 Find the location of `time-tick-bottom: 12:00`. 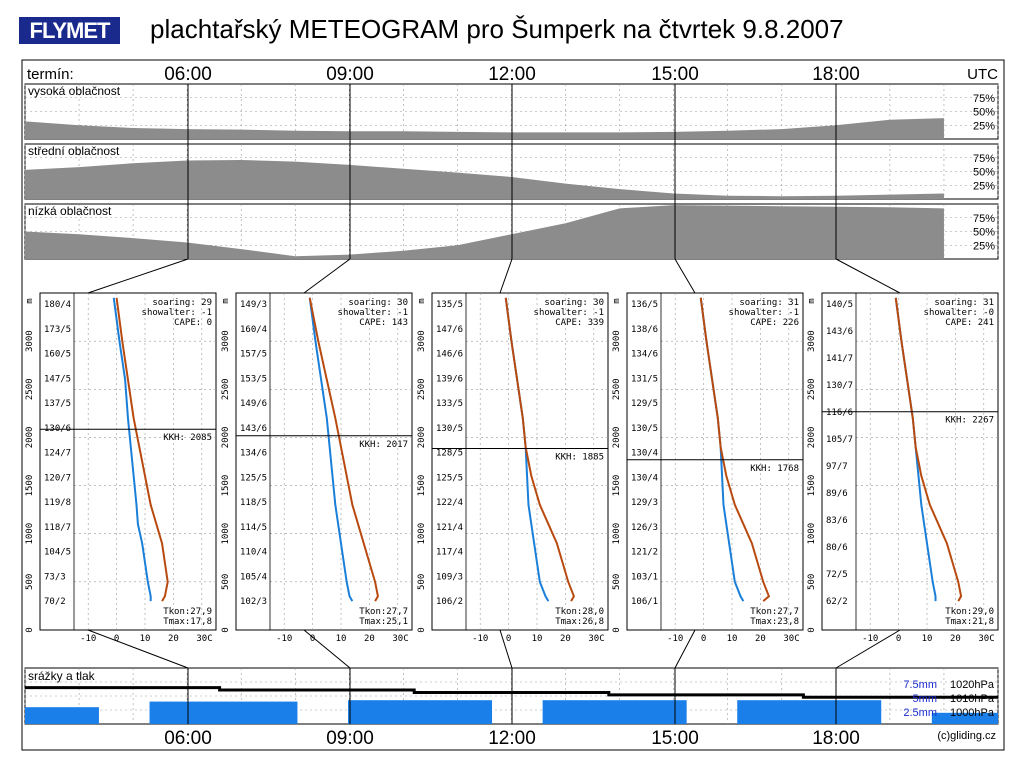

time-tick-bottom: 12:00 is located at coordinates (512, 738).